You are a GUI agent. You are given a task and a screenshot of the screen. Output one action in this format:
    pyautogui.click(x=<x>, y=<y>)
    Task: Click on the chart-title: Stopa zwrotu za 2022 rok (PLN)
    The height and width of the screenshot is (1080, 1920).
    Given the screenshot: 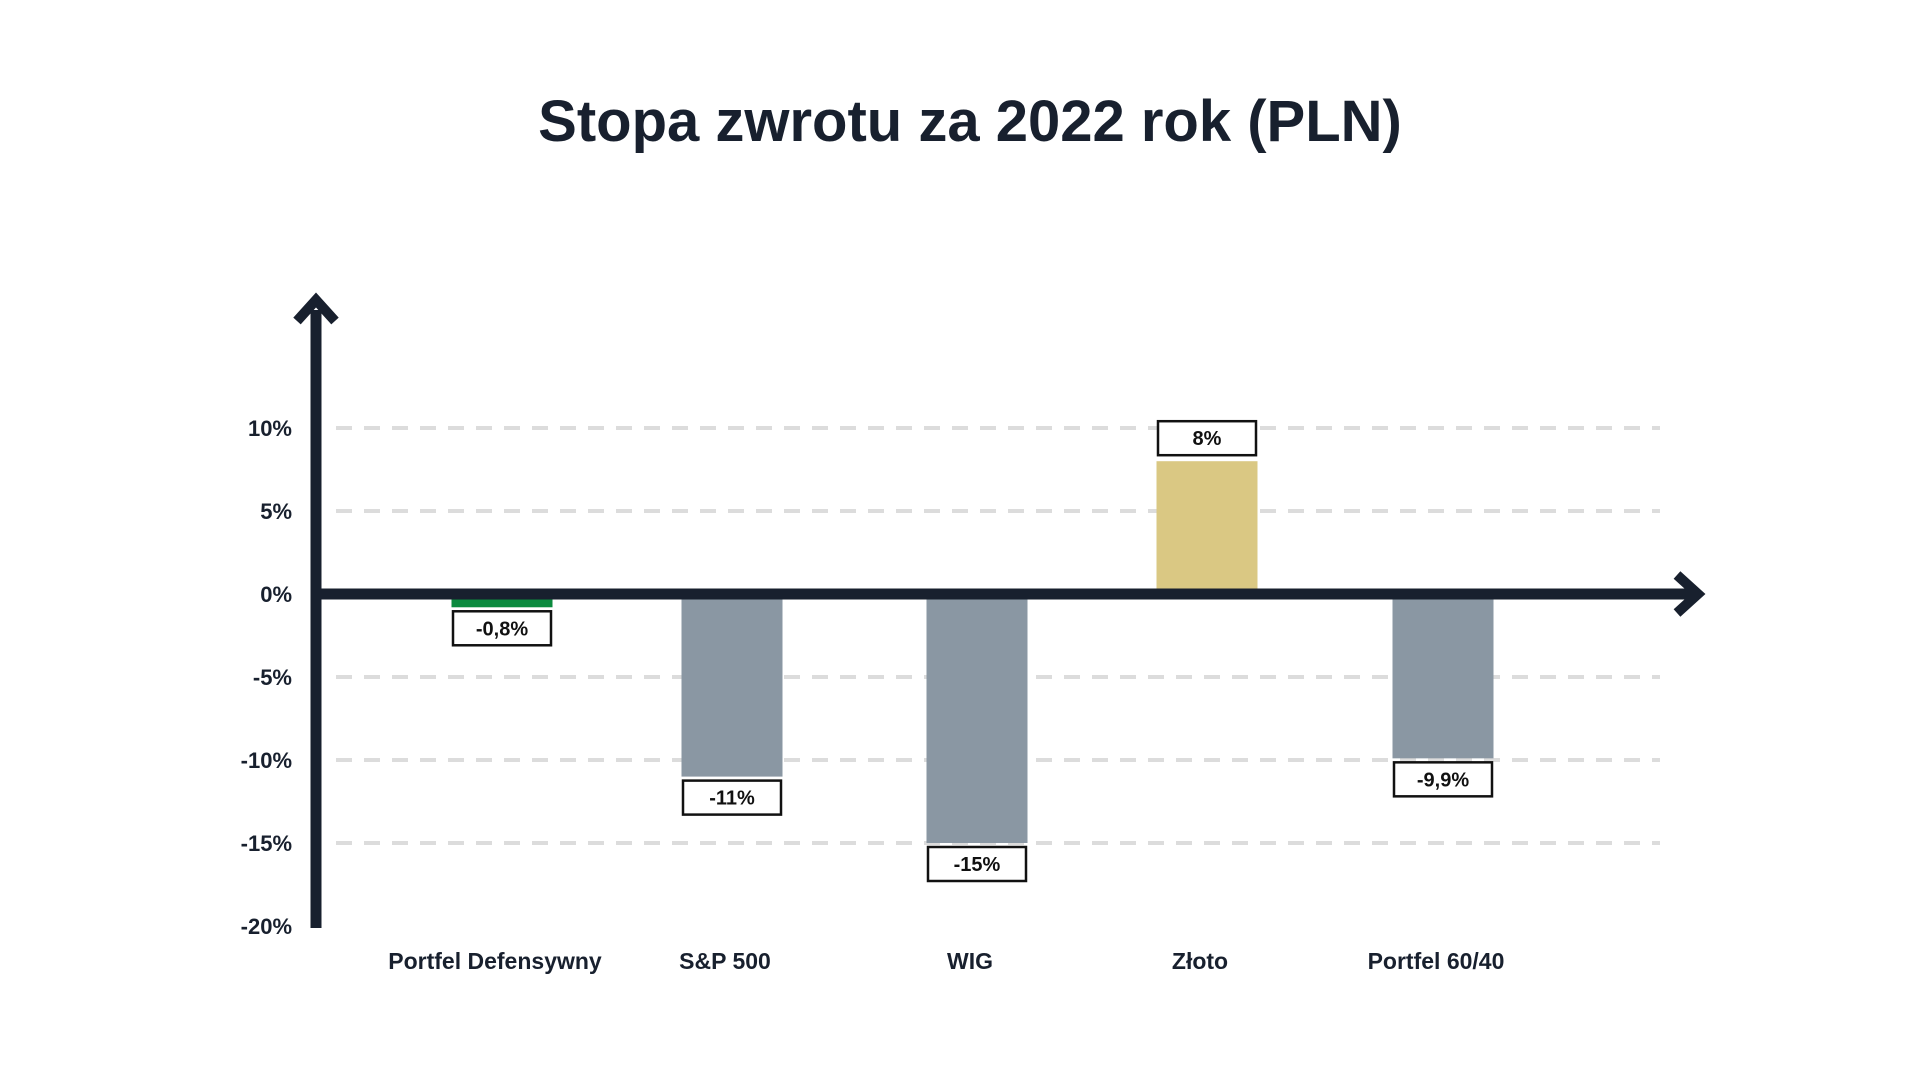 What is the action you would take?
    pyautogui.click(x=970, y=121)
    